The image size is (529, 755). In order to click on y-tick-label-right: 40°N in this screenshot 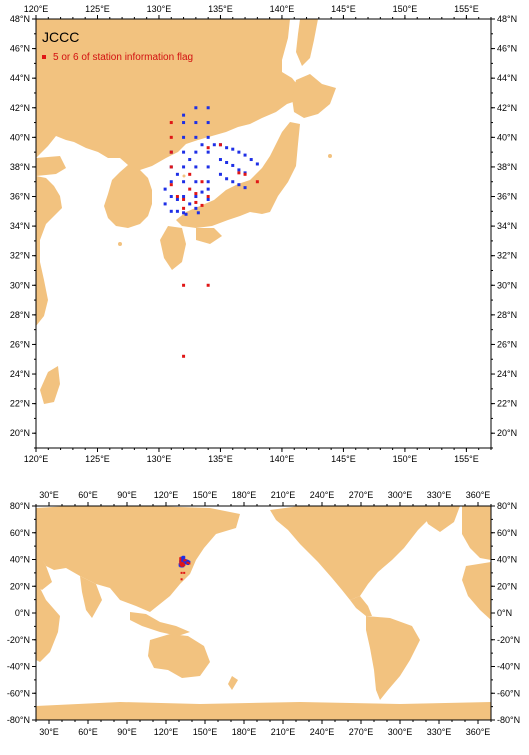, I will do `click(507, 137)`.